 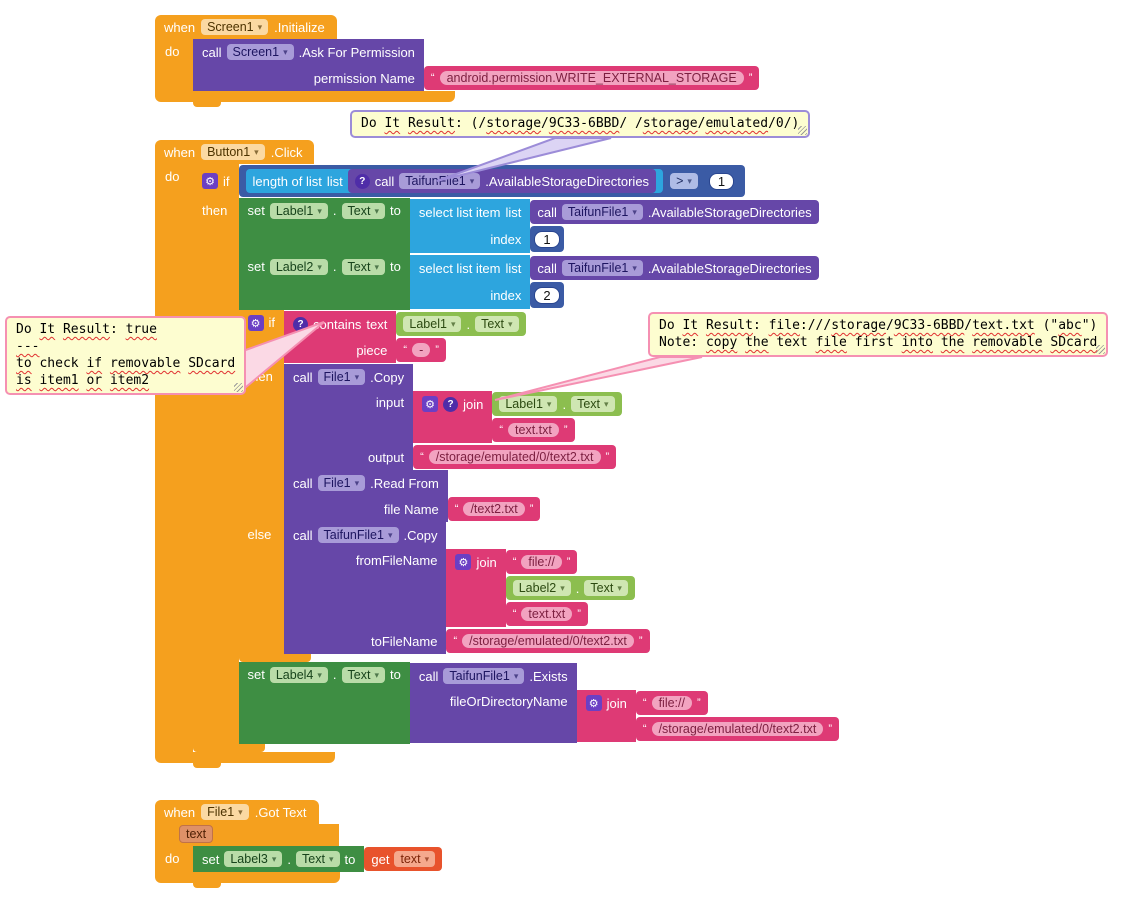 What do you see at coordinates (340, 324) in the screenshot?
I see `contains-header: ? contains text` at bounding box center [340, 324].